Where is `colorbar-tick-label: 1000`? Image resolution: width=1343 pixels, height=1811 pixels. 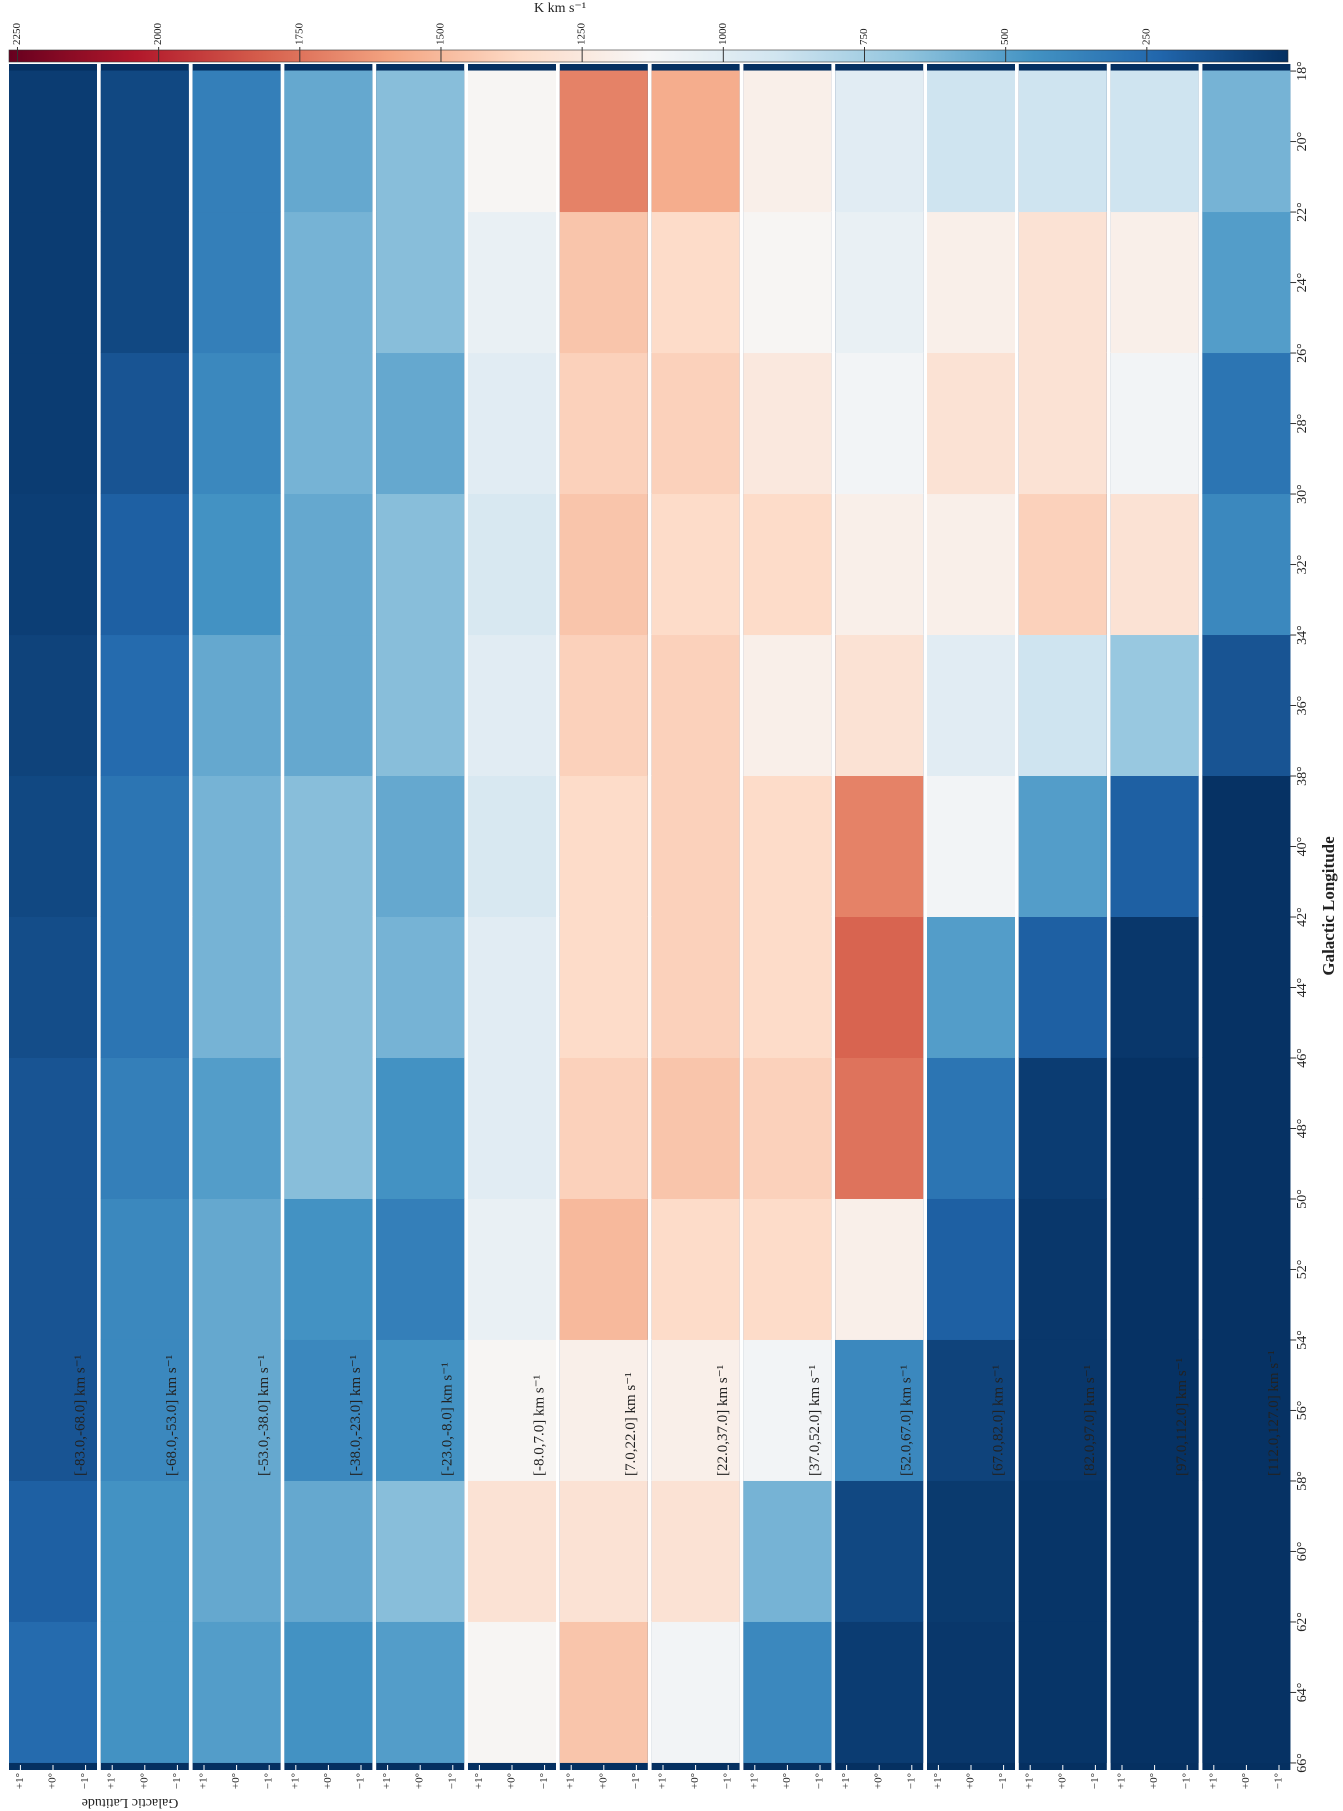 colorbar-tick-label: 1000 is located at coordinates (723, 34).